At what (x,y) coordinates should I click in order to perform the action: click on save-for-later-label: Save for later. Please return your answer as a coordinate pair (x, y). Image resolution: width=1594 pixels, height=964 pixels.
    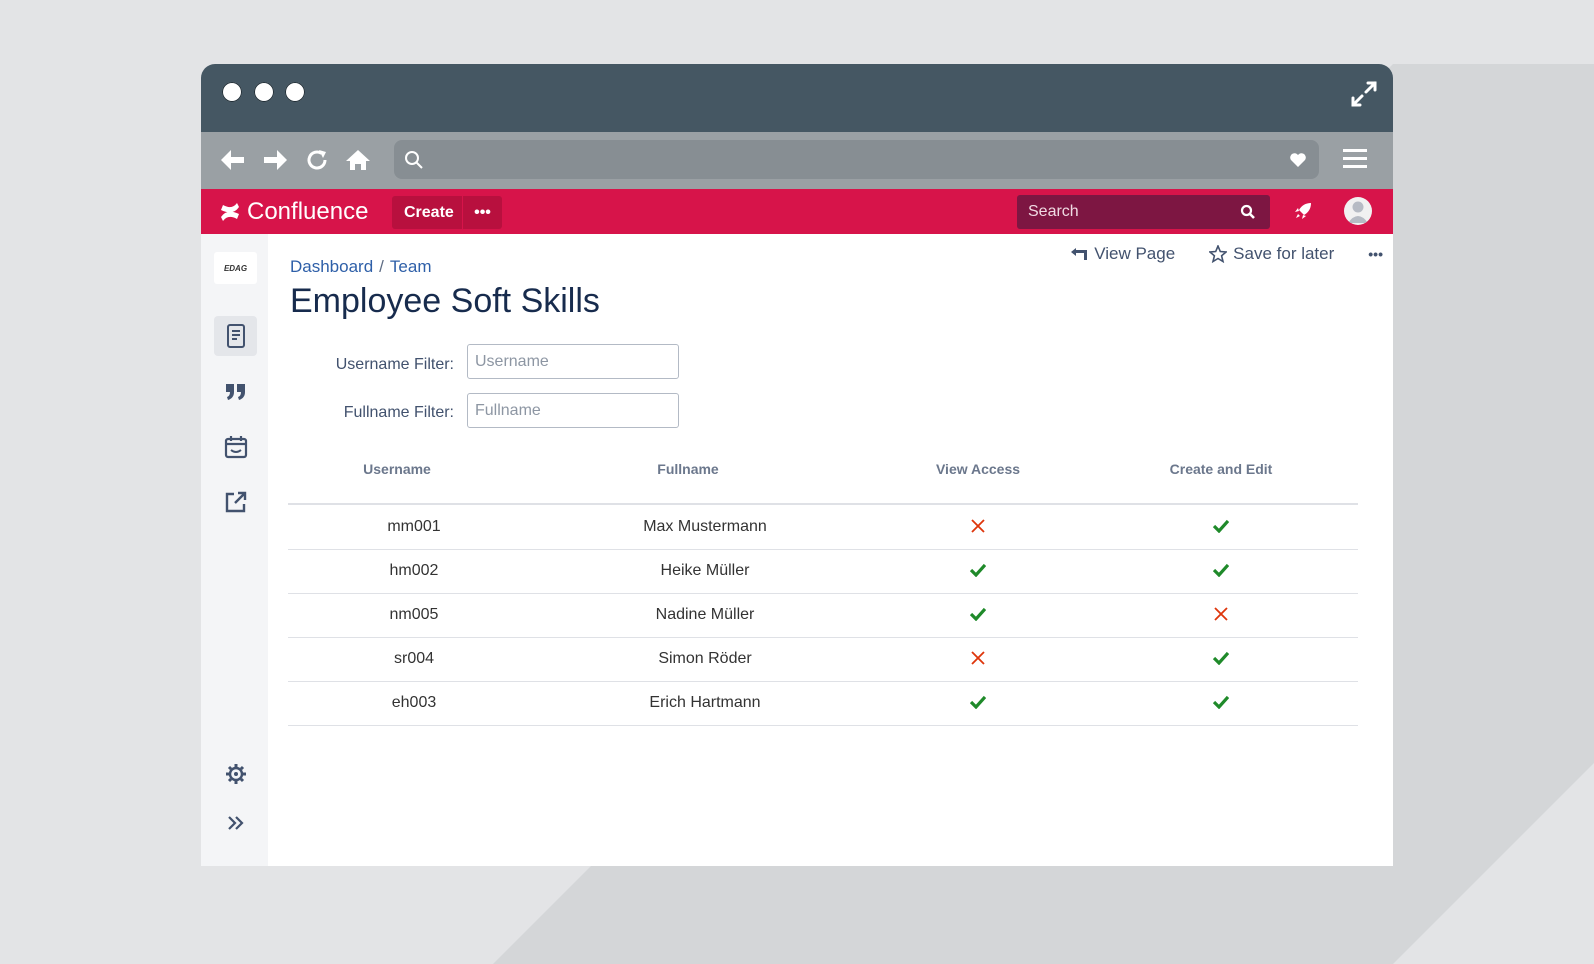
    Looking at the image, I should click on (1284, 253).